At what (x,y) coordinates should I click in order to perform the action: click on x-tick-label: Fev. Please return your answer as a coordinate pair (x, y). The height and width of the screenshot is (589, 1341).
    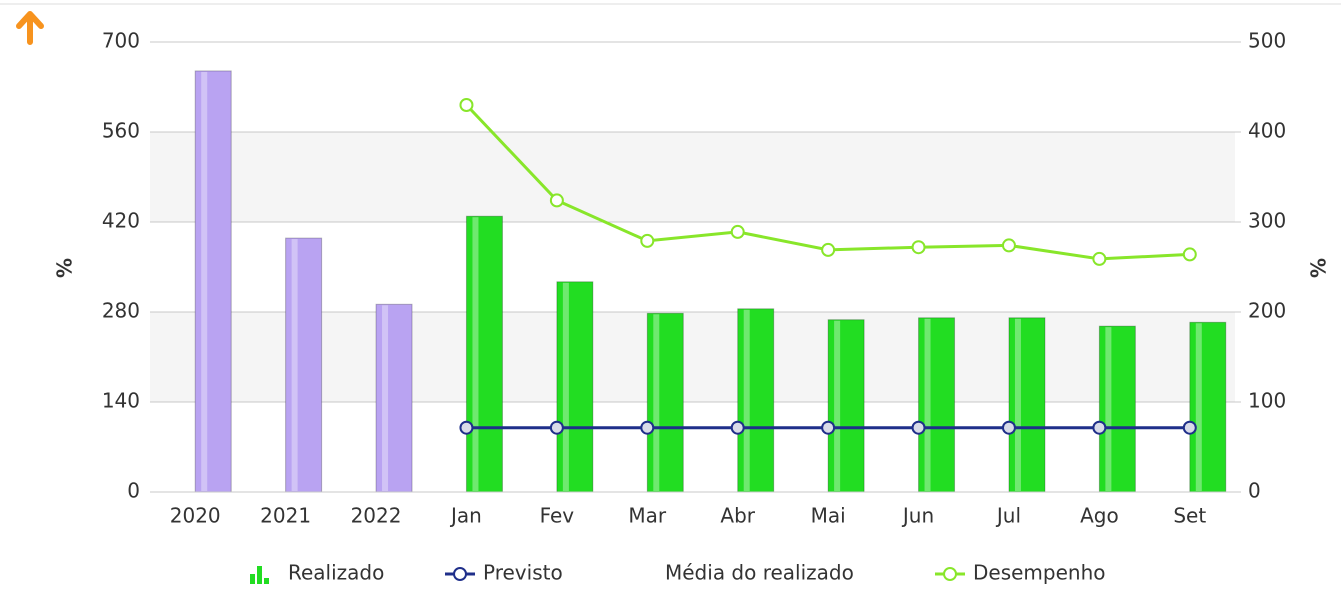
    Looking at the image, I should click on (557, 516).